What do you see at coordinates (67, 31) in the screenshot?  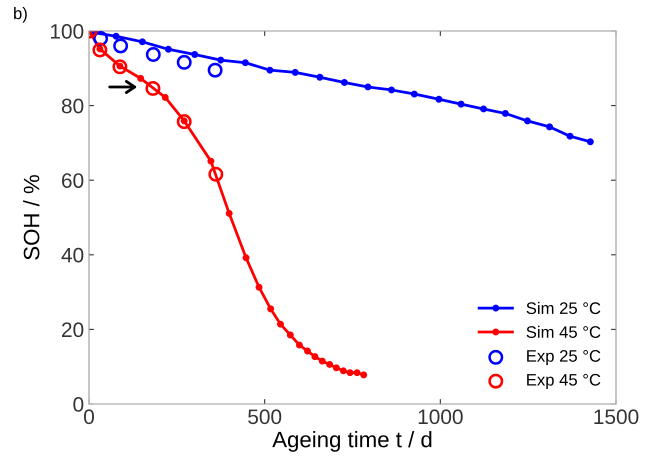 I see `y-tick-label: 100` at bounding box center [67, 31].